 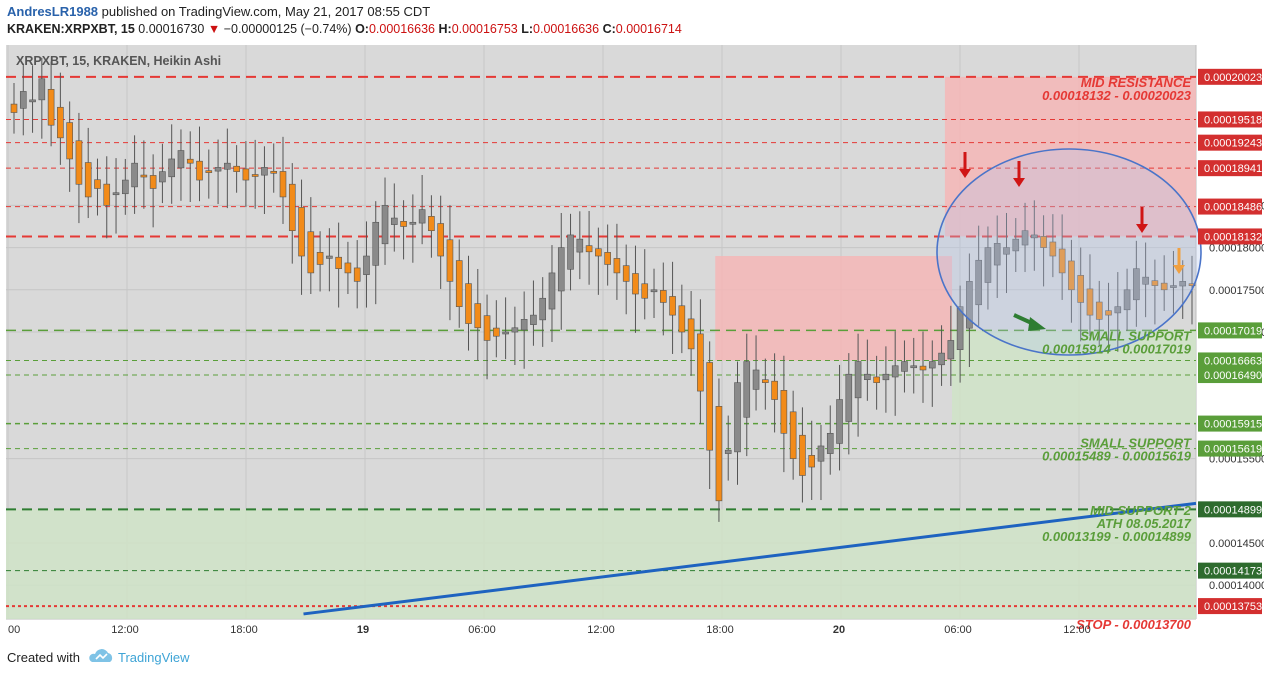 I want to click on price-tag-label: 0.00018486, so click(x=1233, y=208).